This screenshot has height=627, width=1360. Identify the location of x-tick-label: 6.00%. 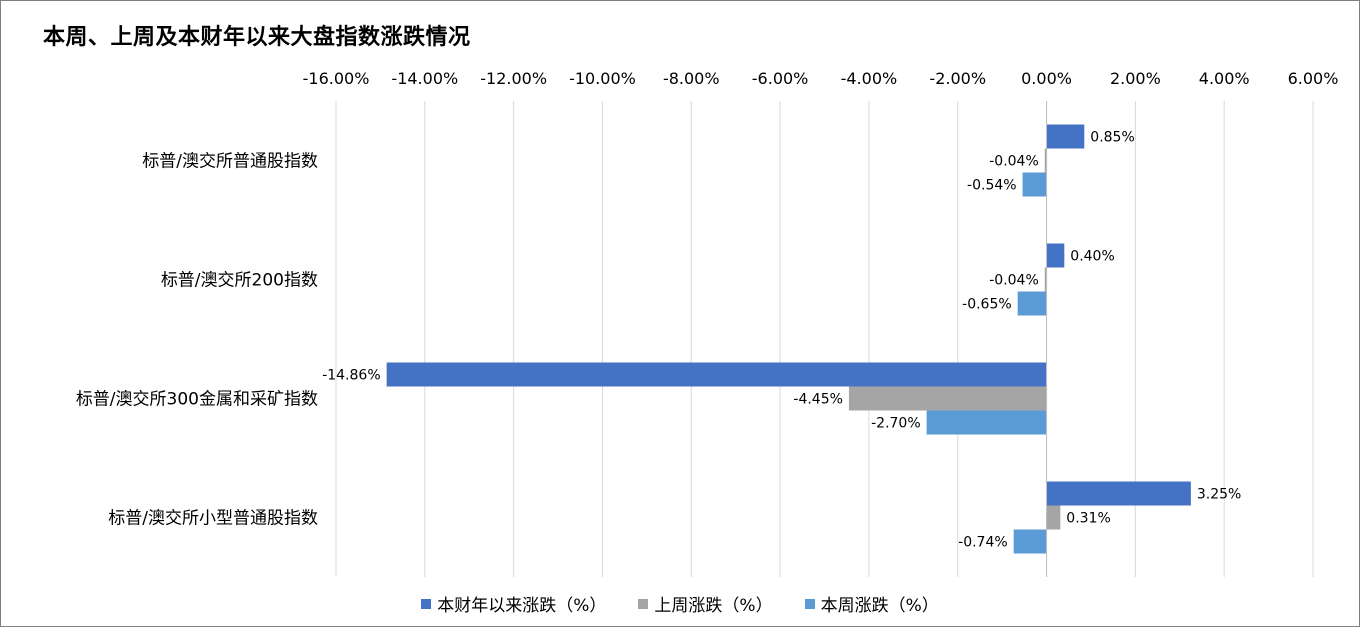
(1313, 78).